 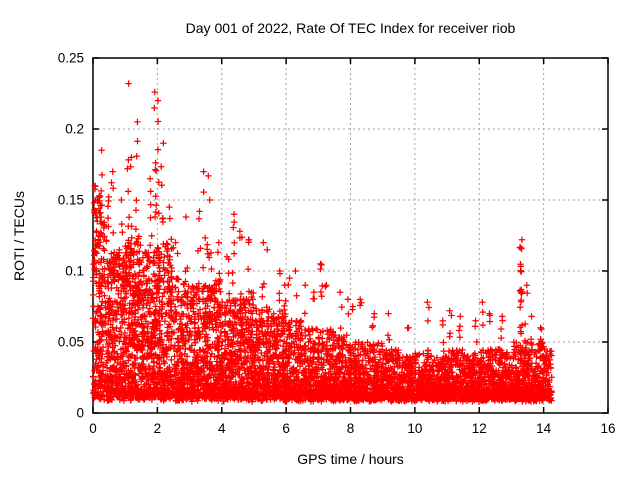 What do you see at coordinates (479, 428) in the screenshot?
I see `x-tick-label: 12` at bounding box center [479, 428].